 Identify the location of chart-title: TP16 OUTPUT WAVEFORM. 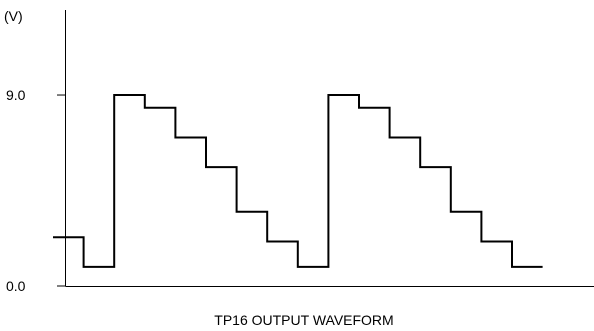
(303, 320).